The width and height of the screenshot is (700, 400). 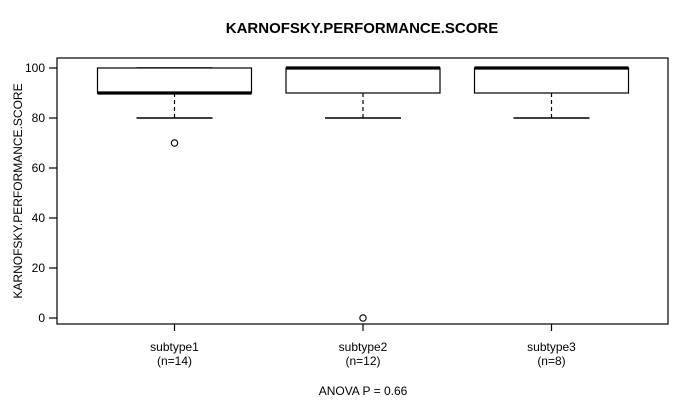 I want to click on chart-title: KARNOFSKY.PERFORMANCE.SCORE, so click(x=362, y=28).